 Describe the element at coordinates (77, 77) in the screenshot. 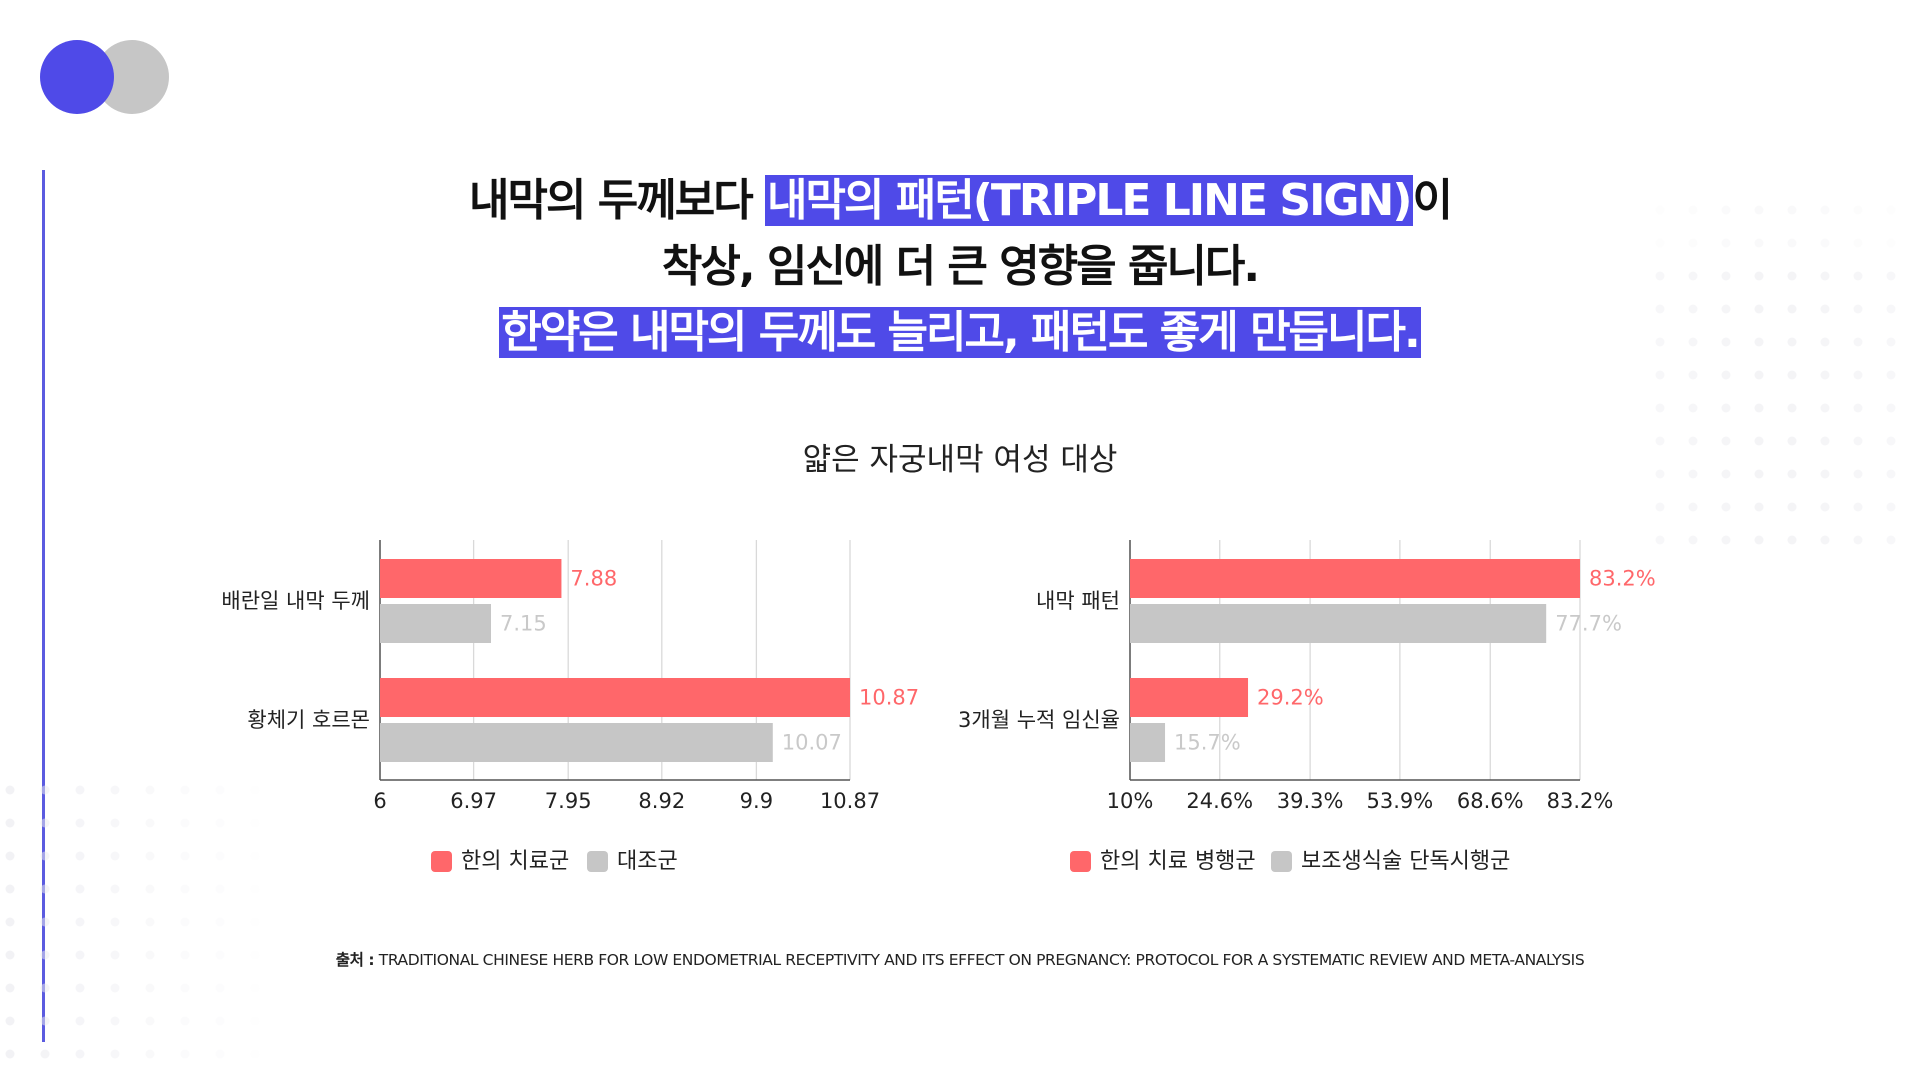

I see `decor-circle-blue` at that location.